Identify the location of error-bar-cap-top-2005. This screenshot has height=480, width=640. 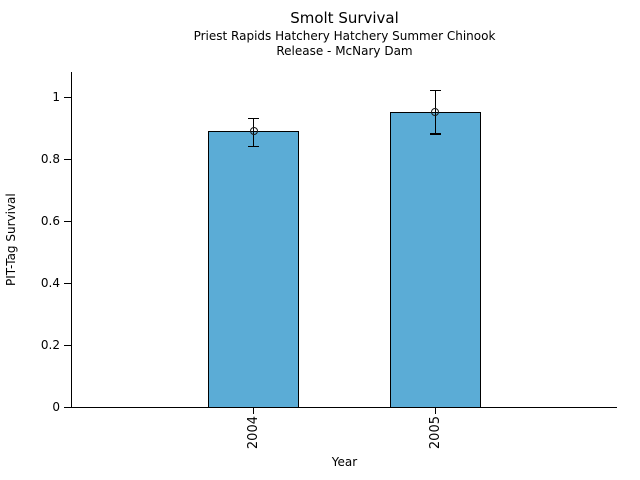
(435, 91).